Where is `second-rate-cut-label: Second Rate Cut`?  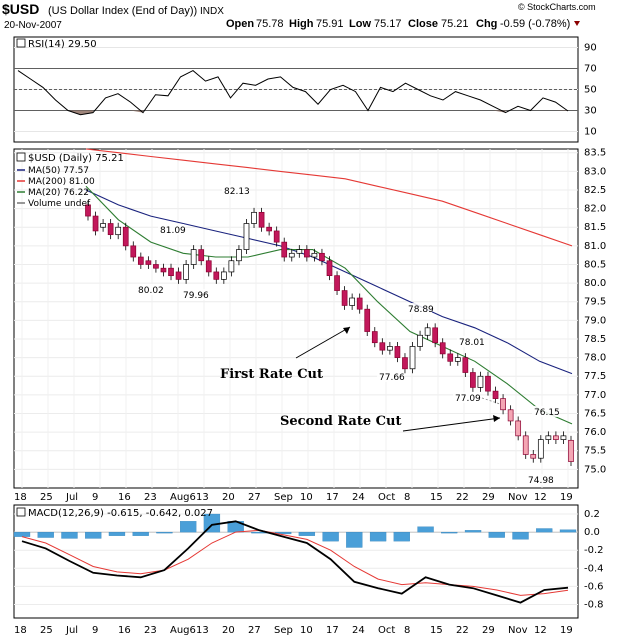 second-rate-cut-label: Second Rate Cut is located at coordinates (340, 421).